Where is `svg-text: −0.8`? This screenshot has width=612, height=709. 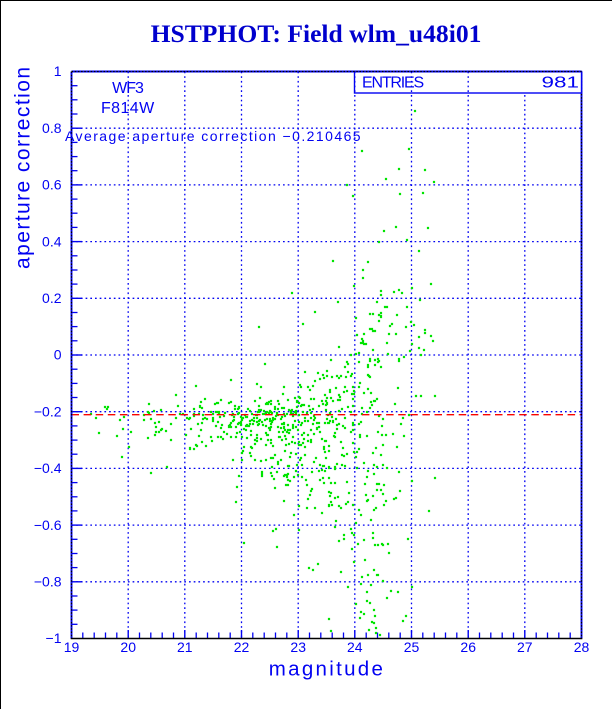 svg-text: −0.8 is located at coordinates (48, 582).